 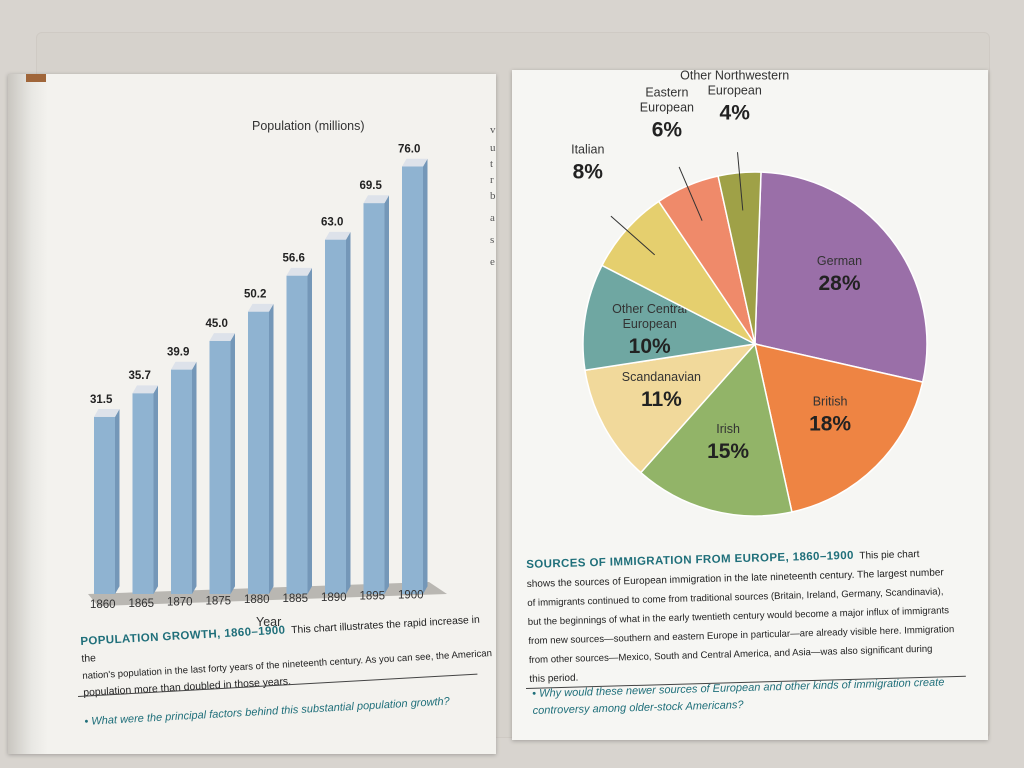 What do you see at coordinates (661, 377) in the screenshot?
I see `pie-slice-label: Scandanavian` at bounding box center [661, 377].